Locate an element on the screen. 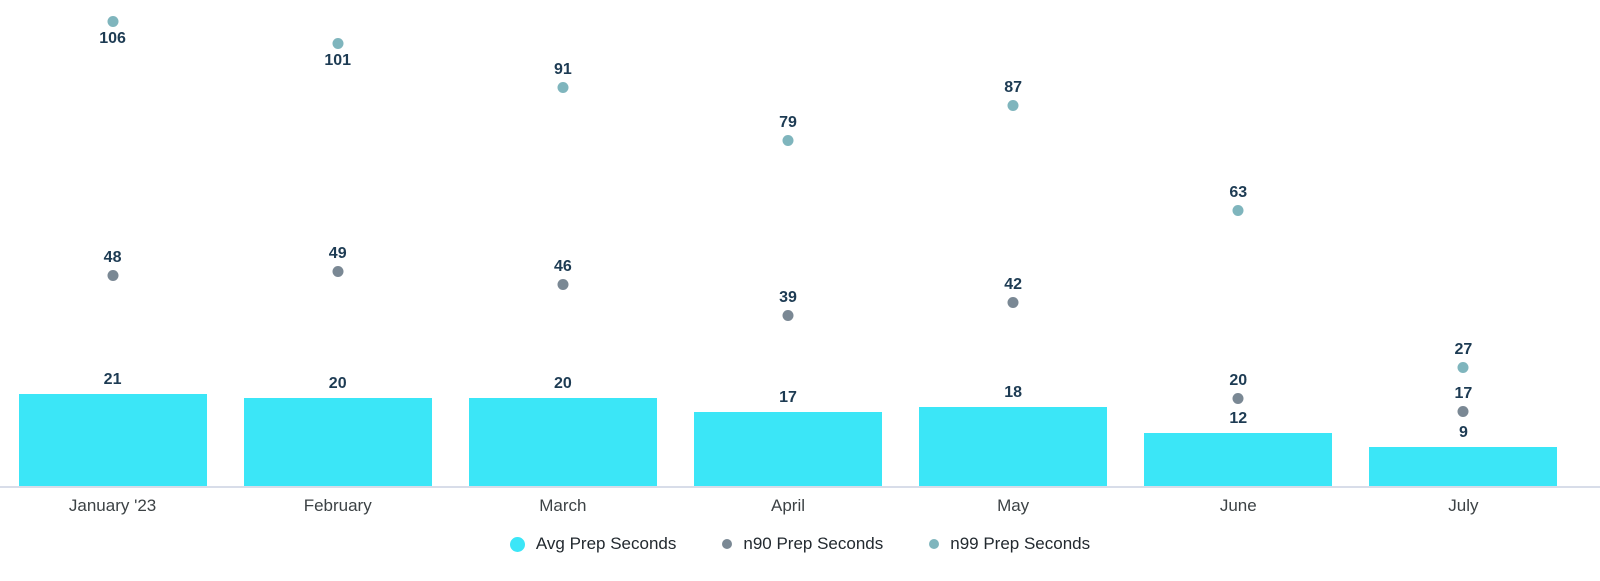 The image size is (1600, 581). n99-value-label: 101 is located at coordinates (338, 61).